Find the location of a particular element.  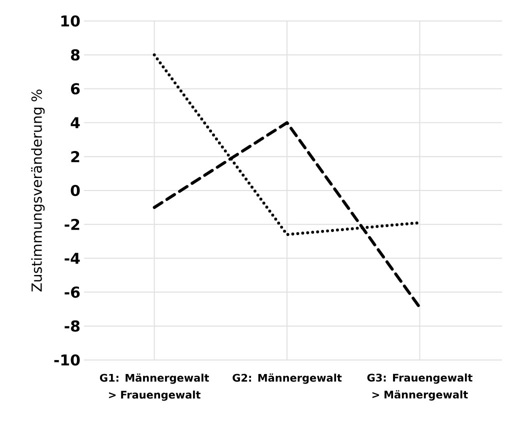

y-tick-label: 0 is located at coordinates (75, 190).